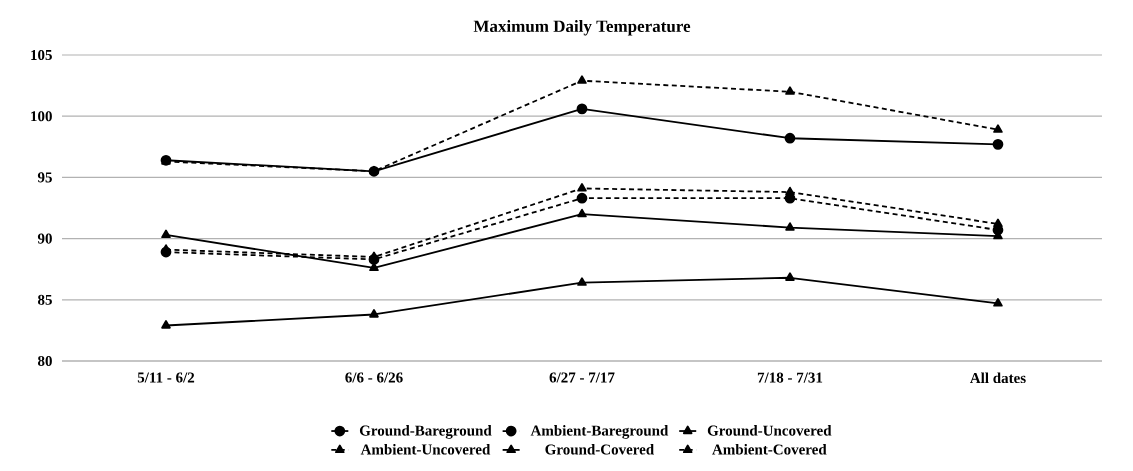 The image size is (1133, 471). What do you see at coordinates (425, 449) in the screenshot?
I see `legend-label: Ambient-Uncovered` at bounding box center [425, 449].